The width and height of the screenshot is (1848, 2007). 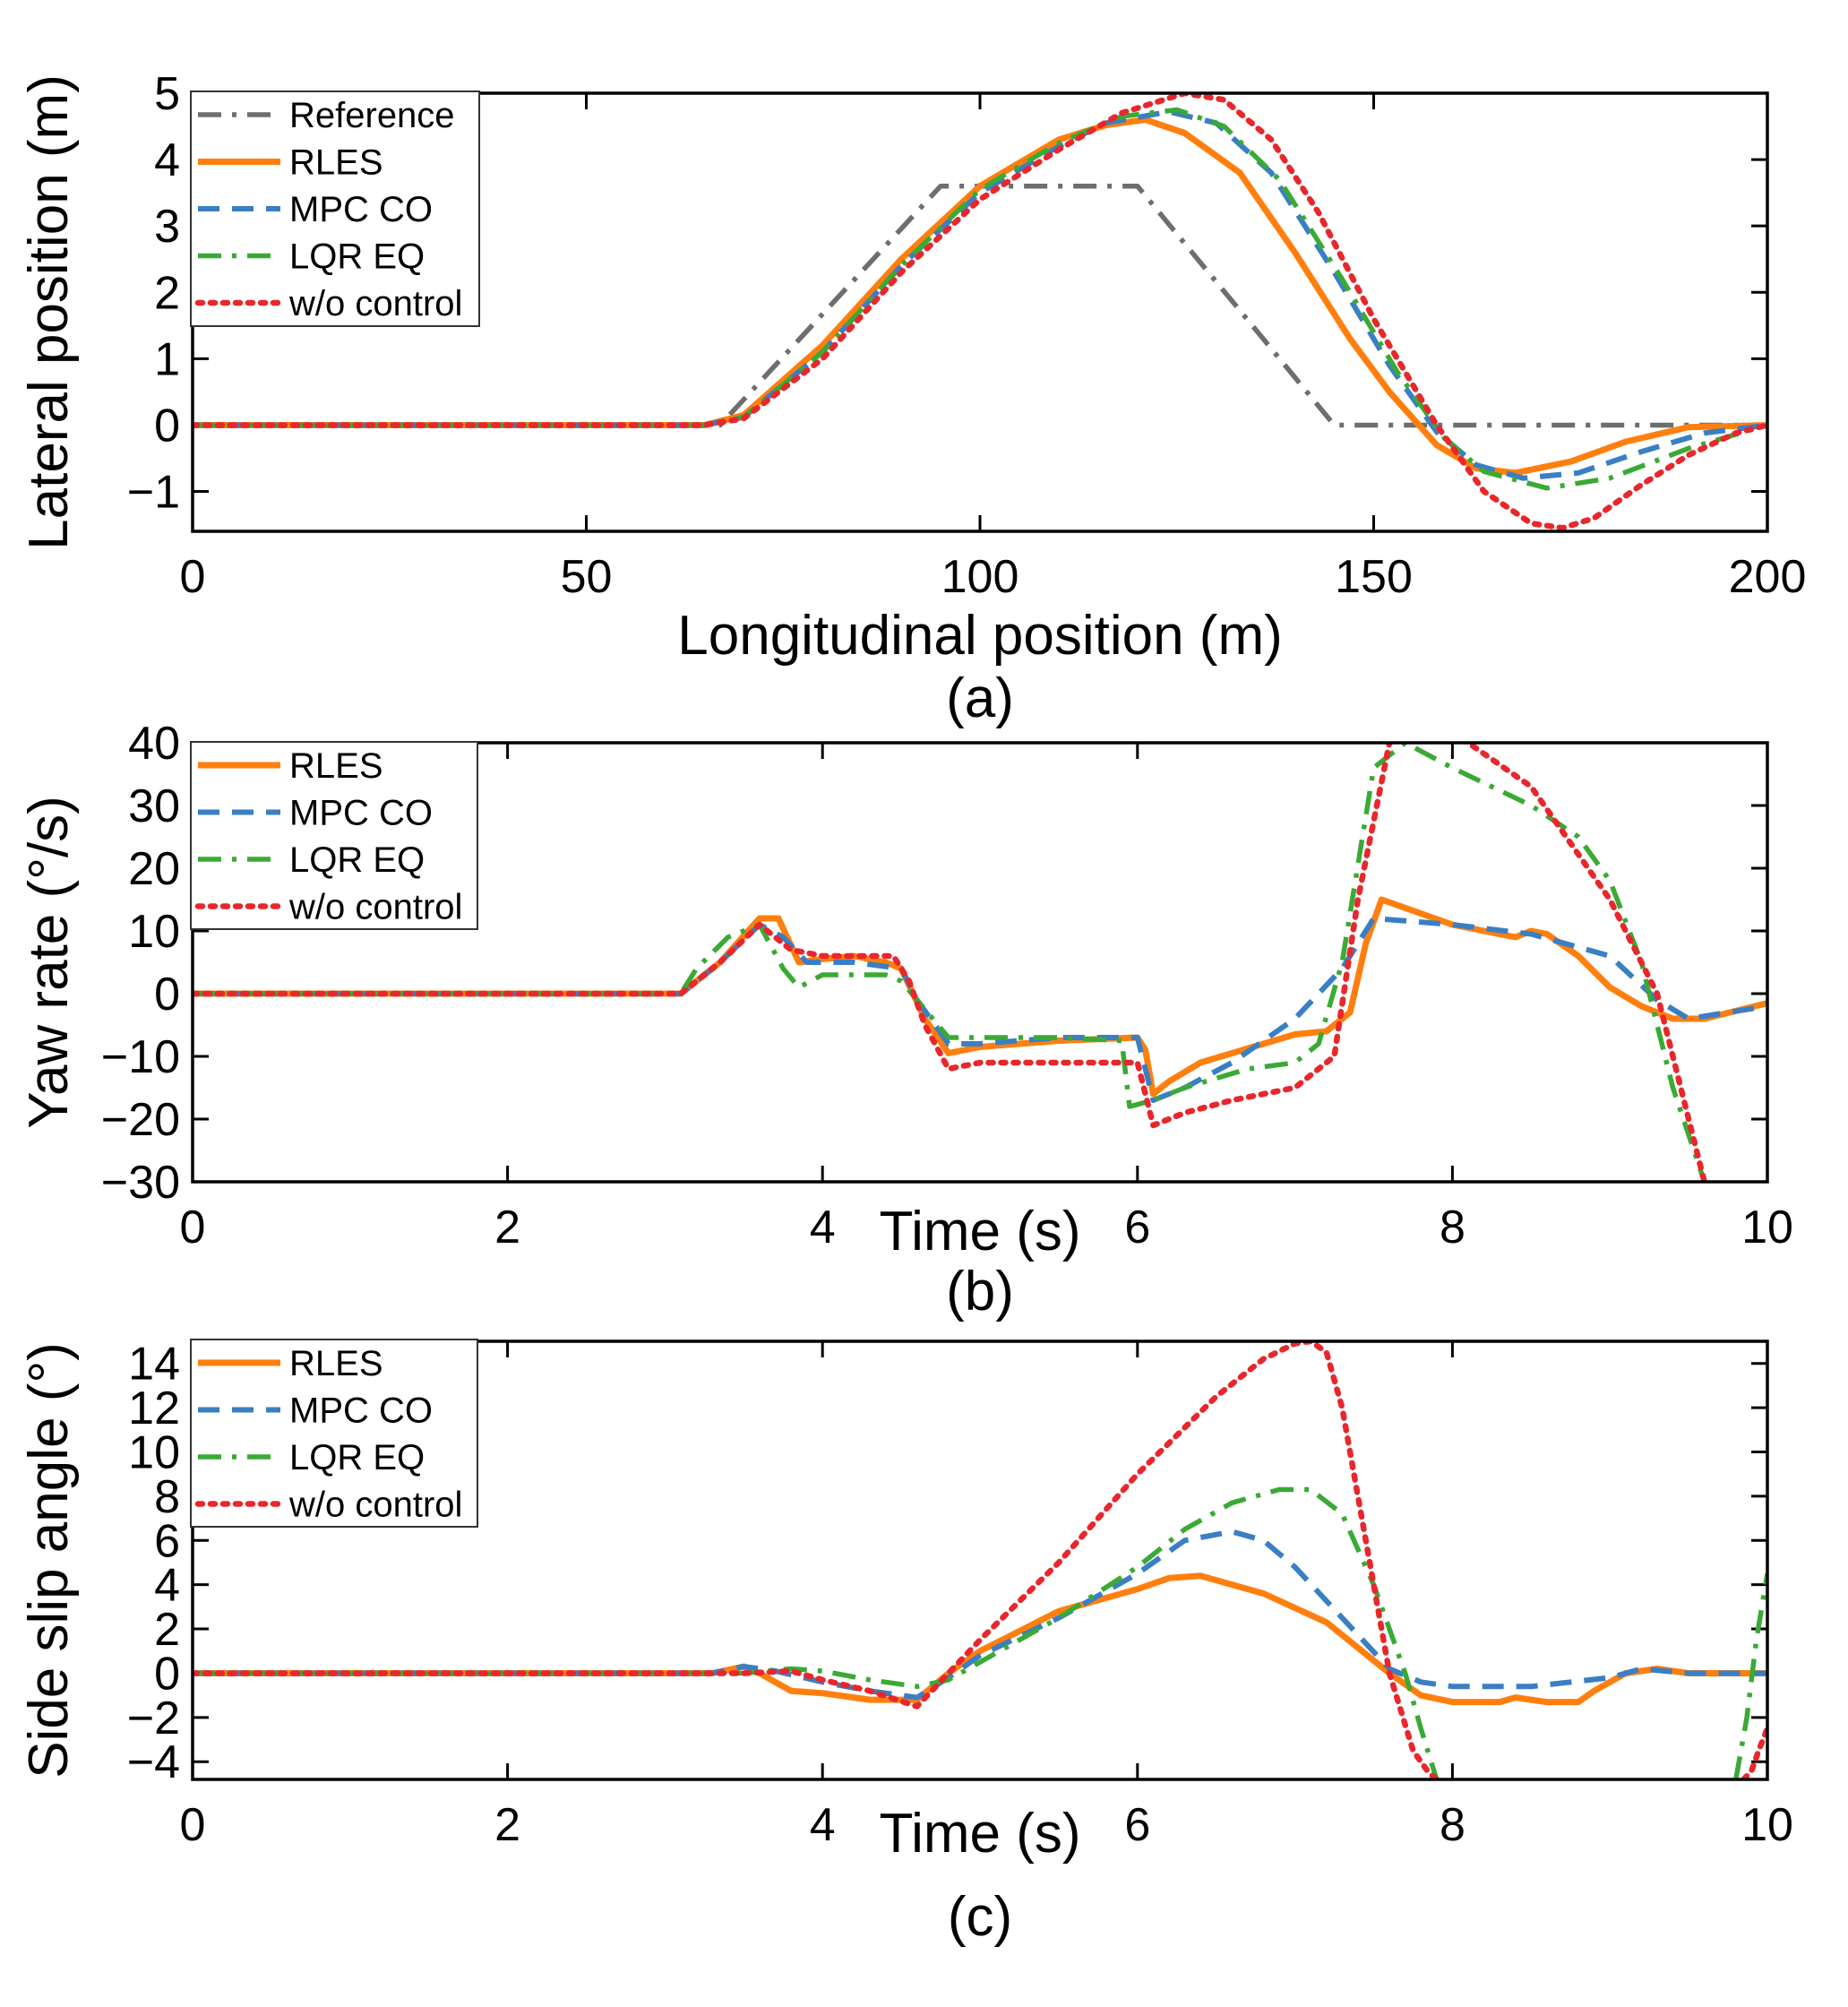 I want to click on y-tick-label: −2, so click(x=154, y=1718).